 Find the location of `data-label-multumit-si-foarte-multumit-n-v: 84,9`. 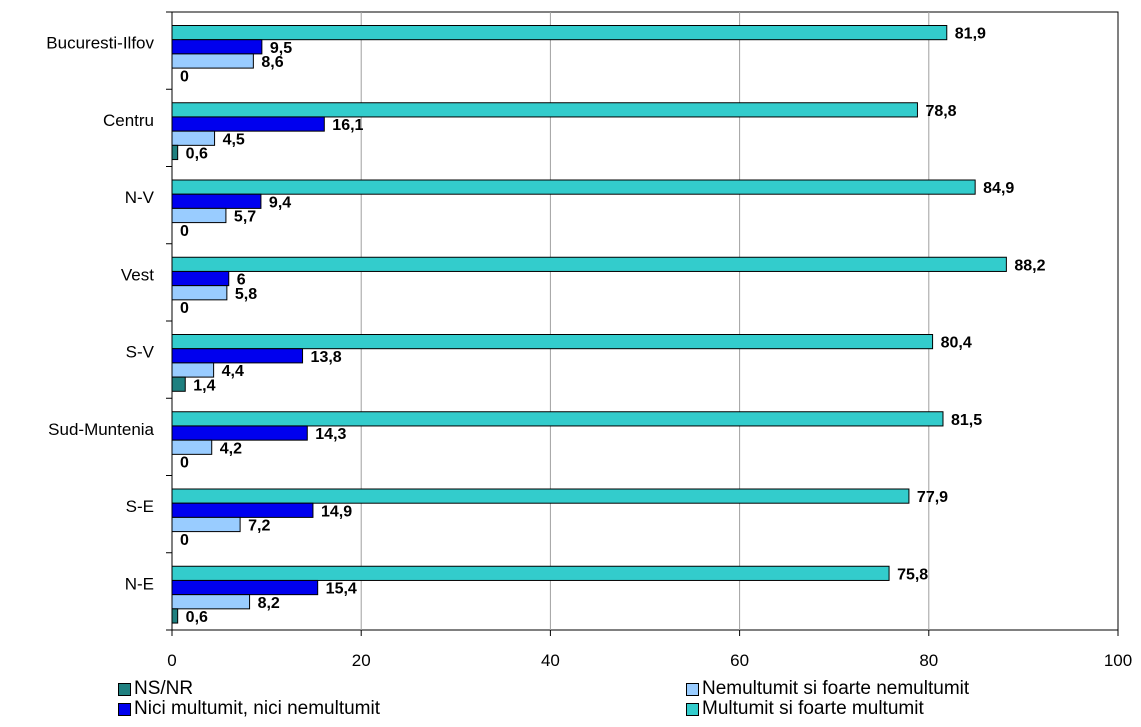

data-label-multumit-si-foarte-multumit-n-v: 84,9 is located at coordinates (998, 188).